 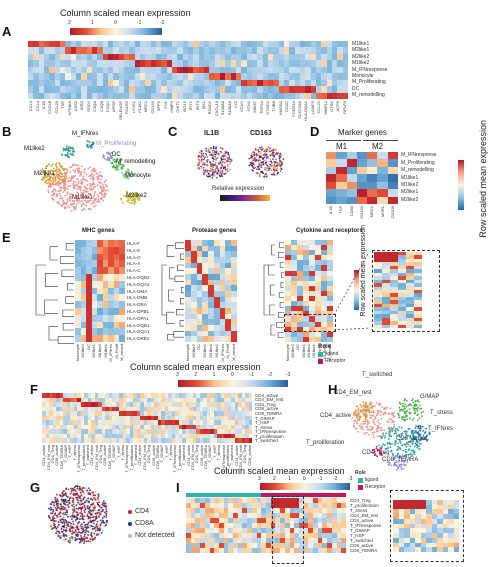 I want to click on panel-d-cell, so click(x=362, y=170).